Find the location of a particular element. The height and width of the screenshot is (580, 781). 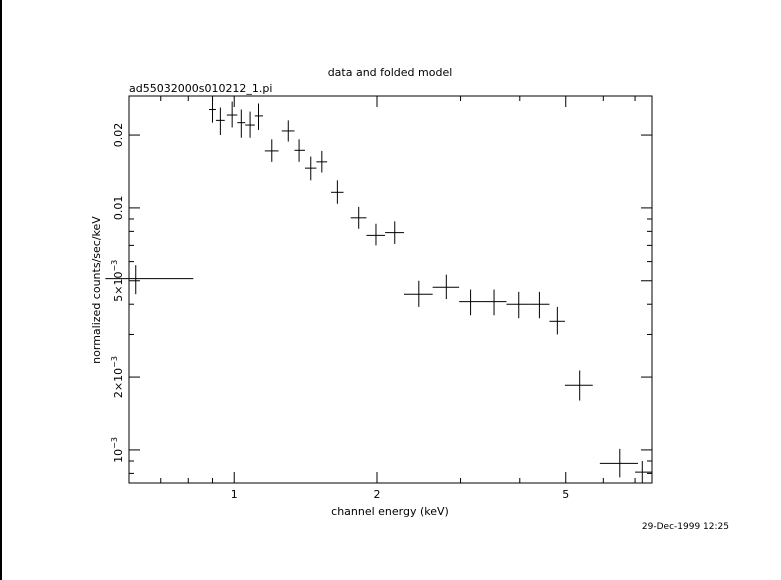

y-axis-label: normalized counts/sec/keV is located at coordinates (96, 290).